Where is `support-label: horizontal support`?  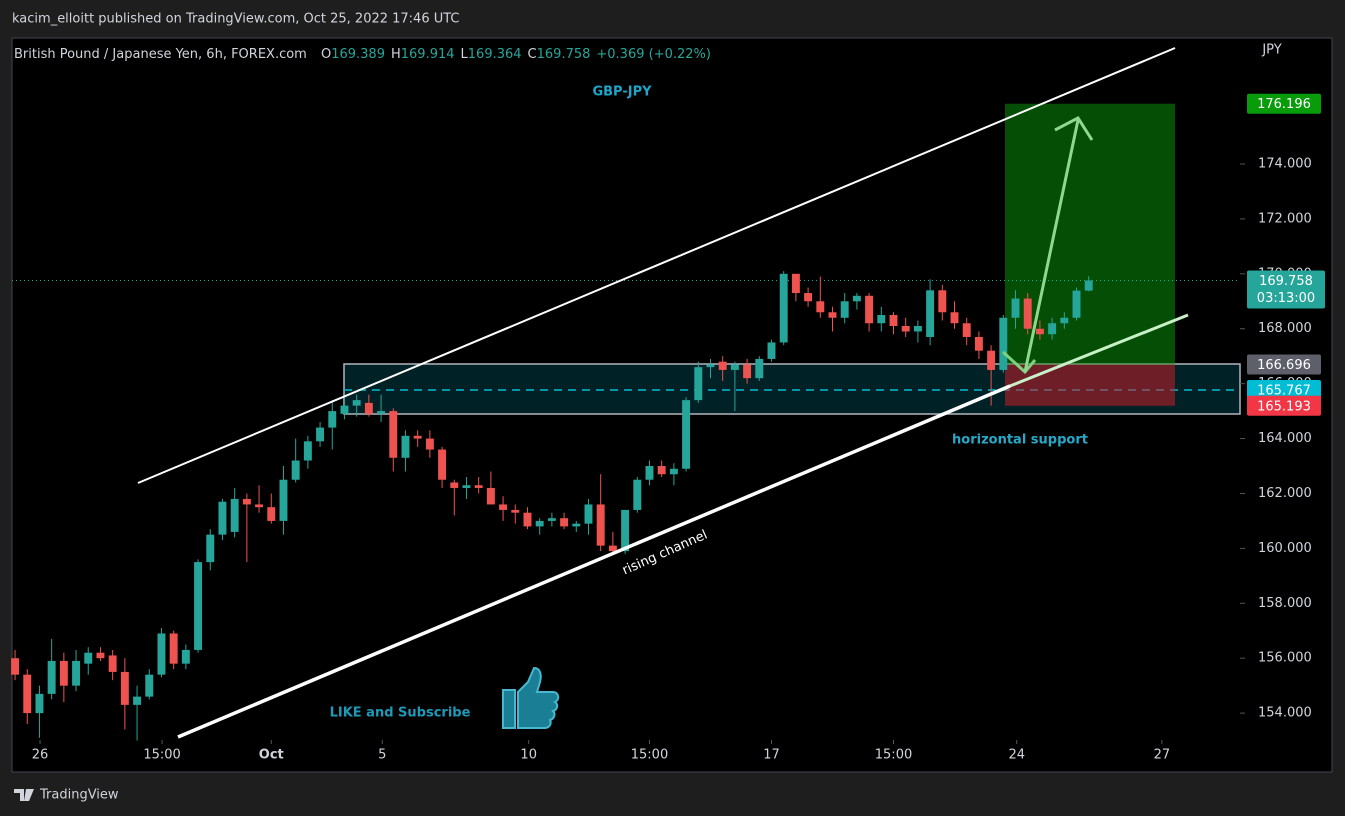 support-label: horizontal support is located at coordinates (1020, 440).